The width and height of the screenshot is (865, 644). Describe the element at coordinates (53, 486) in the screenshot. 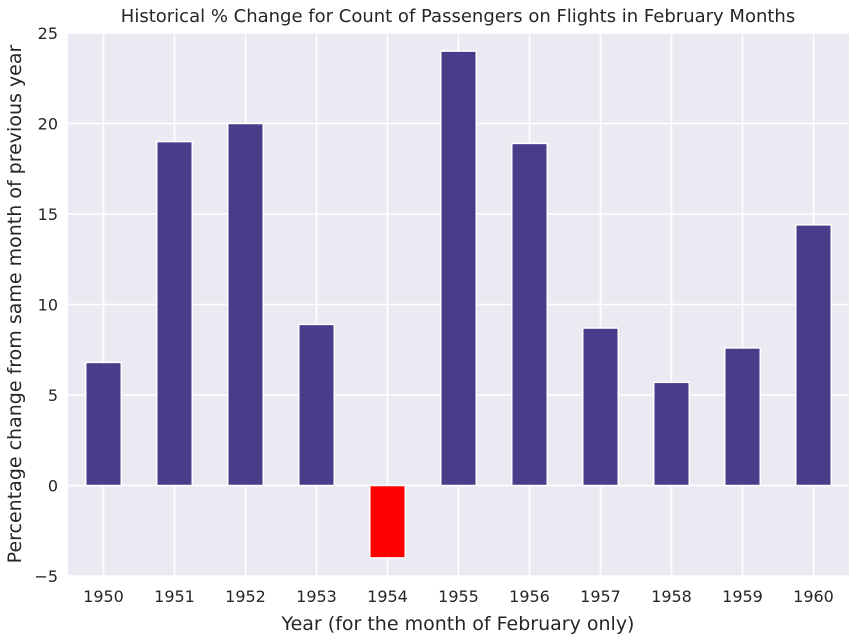

I see `y-tick-label: 0` at that location.